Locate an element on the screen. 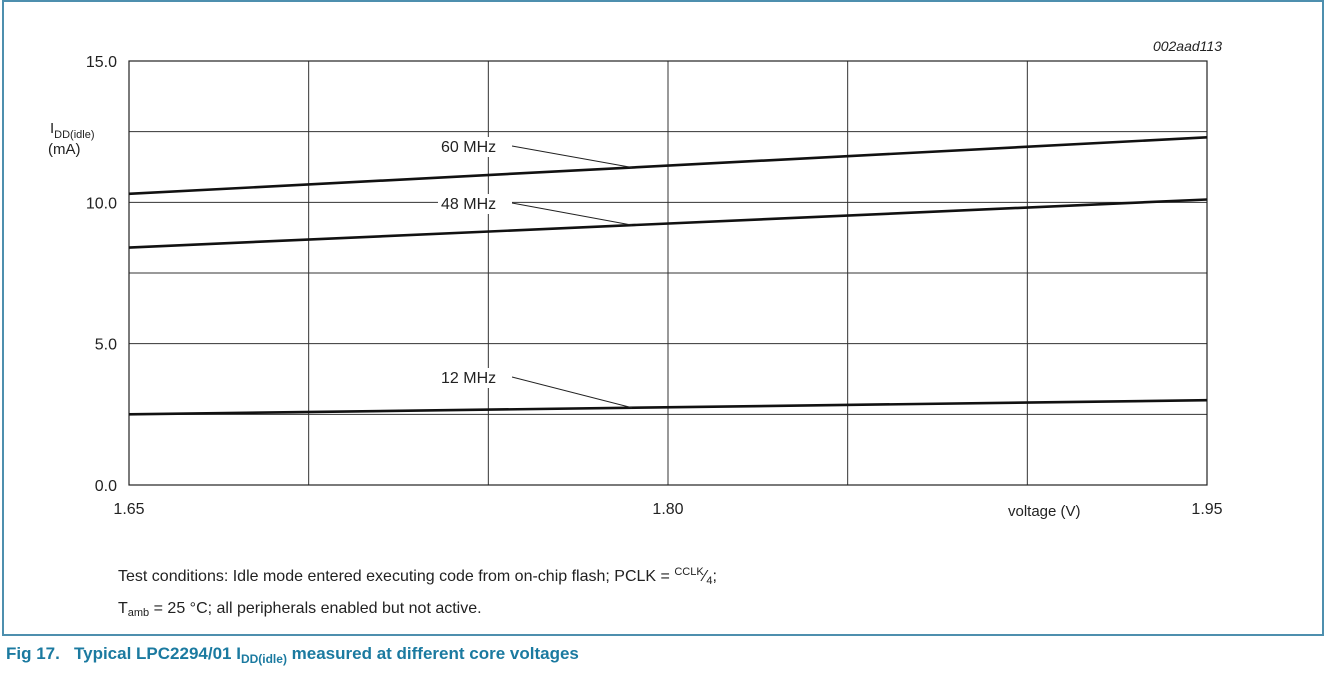 This screenshot has height=680, width=1328. y-tick-label: 5.0 is located at coordinates (106, 345).